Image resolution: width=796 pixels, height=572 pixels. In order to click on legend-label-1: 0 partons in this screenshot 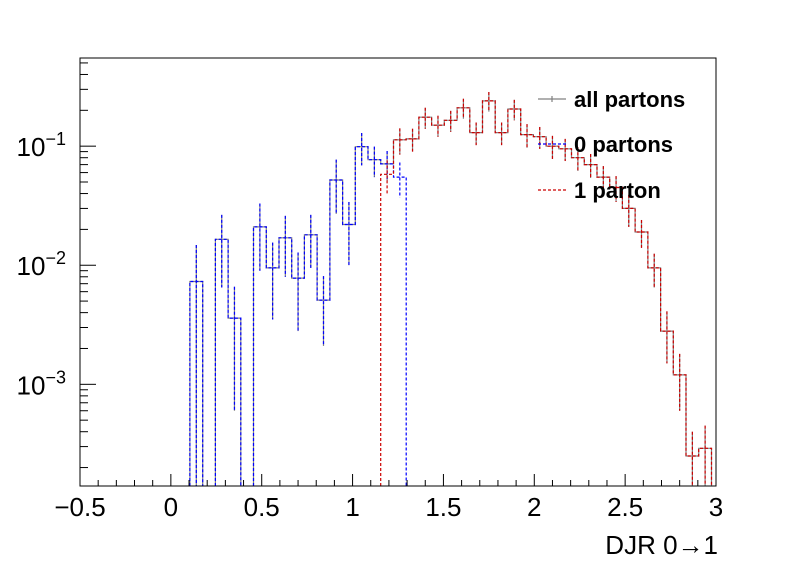, I will do `click(623, 144)`.